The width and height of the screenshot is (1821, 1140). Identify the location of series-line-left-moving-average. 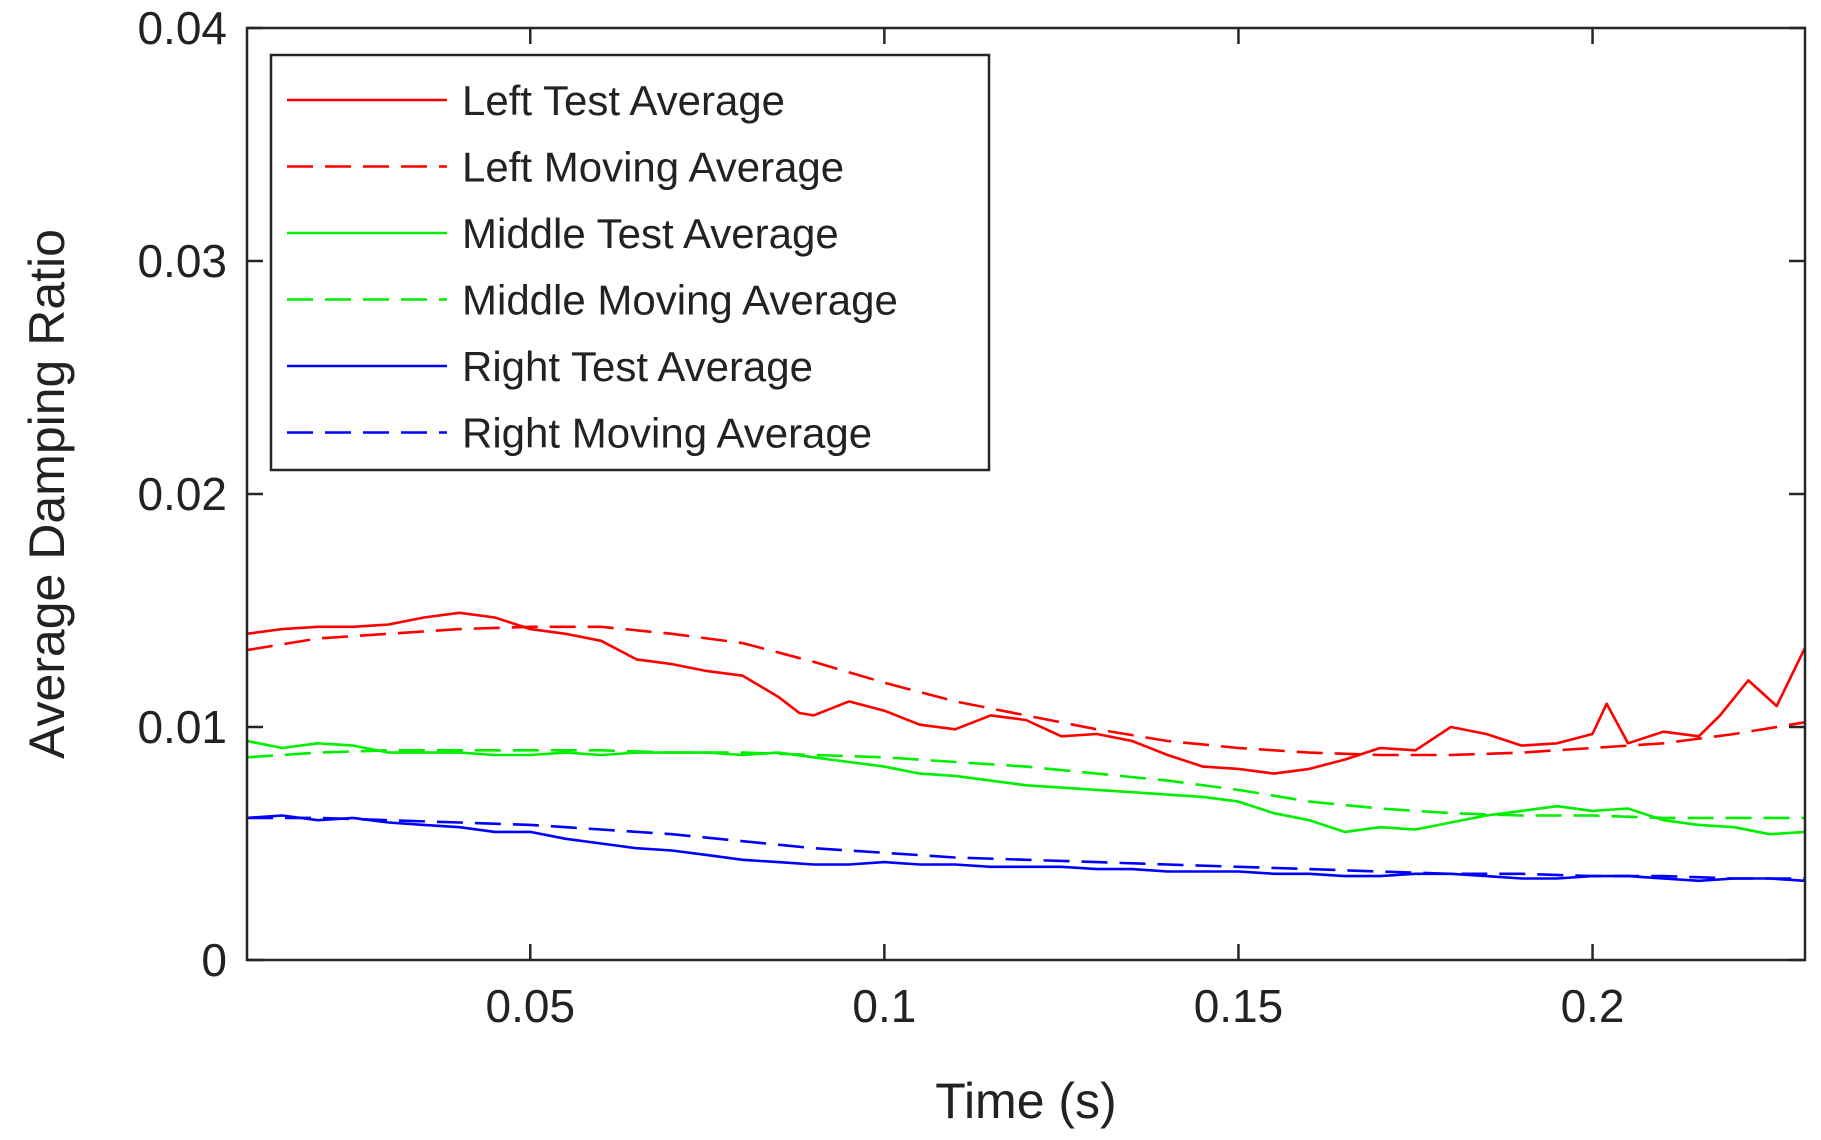
(1026, 691).